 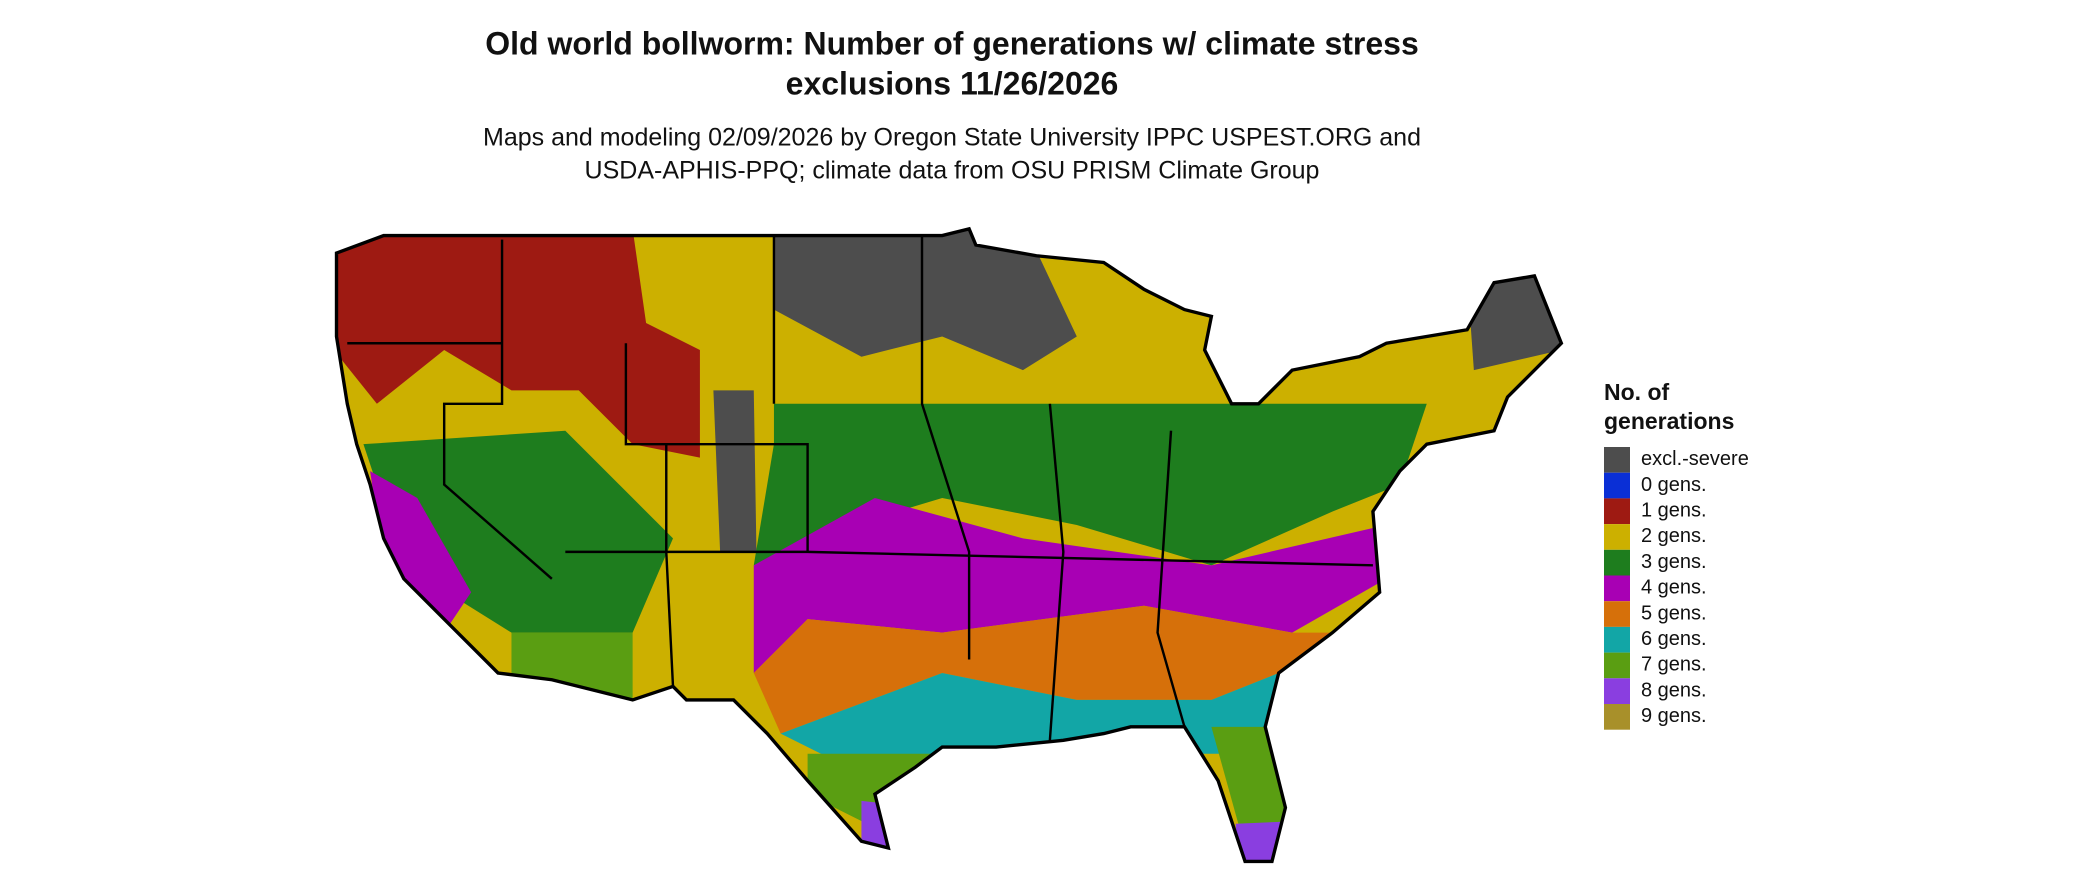 What do you see at coordinates (1669, 421) in the screenshot?
I see `legend-title: generations` at bounding box center [1669, 421].